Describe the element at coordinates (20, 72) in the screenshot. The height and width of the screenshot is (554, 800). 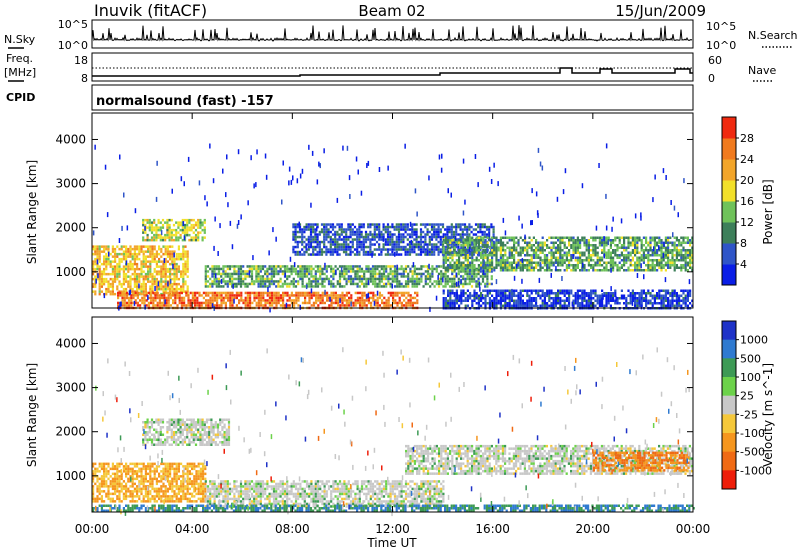
I see `freq-unit: [MHz]` at that location.